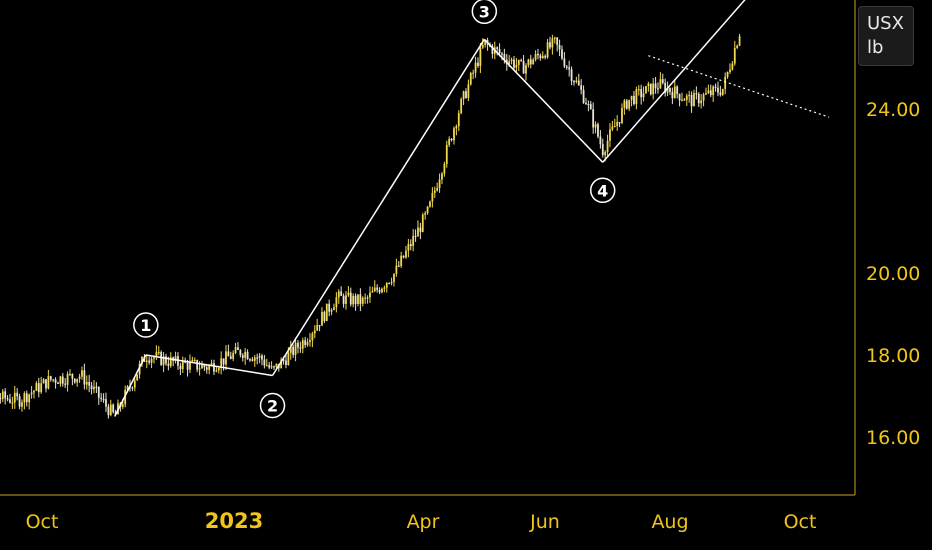  I want to click on wave-label-3: 3, so click(484, 12).